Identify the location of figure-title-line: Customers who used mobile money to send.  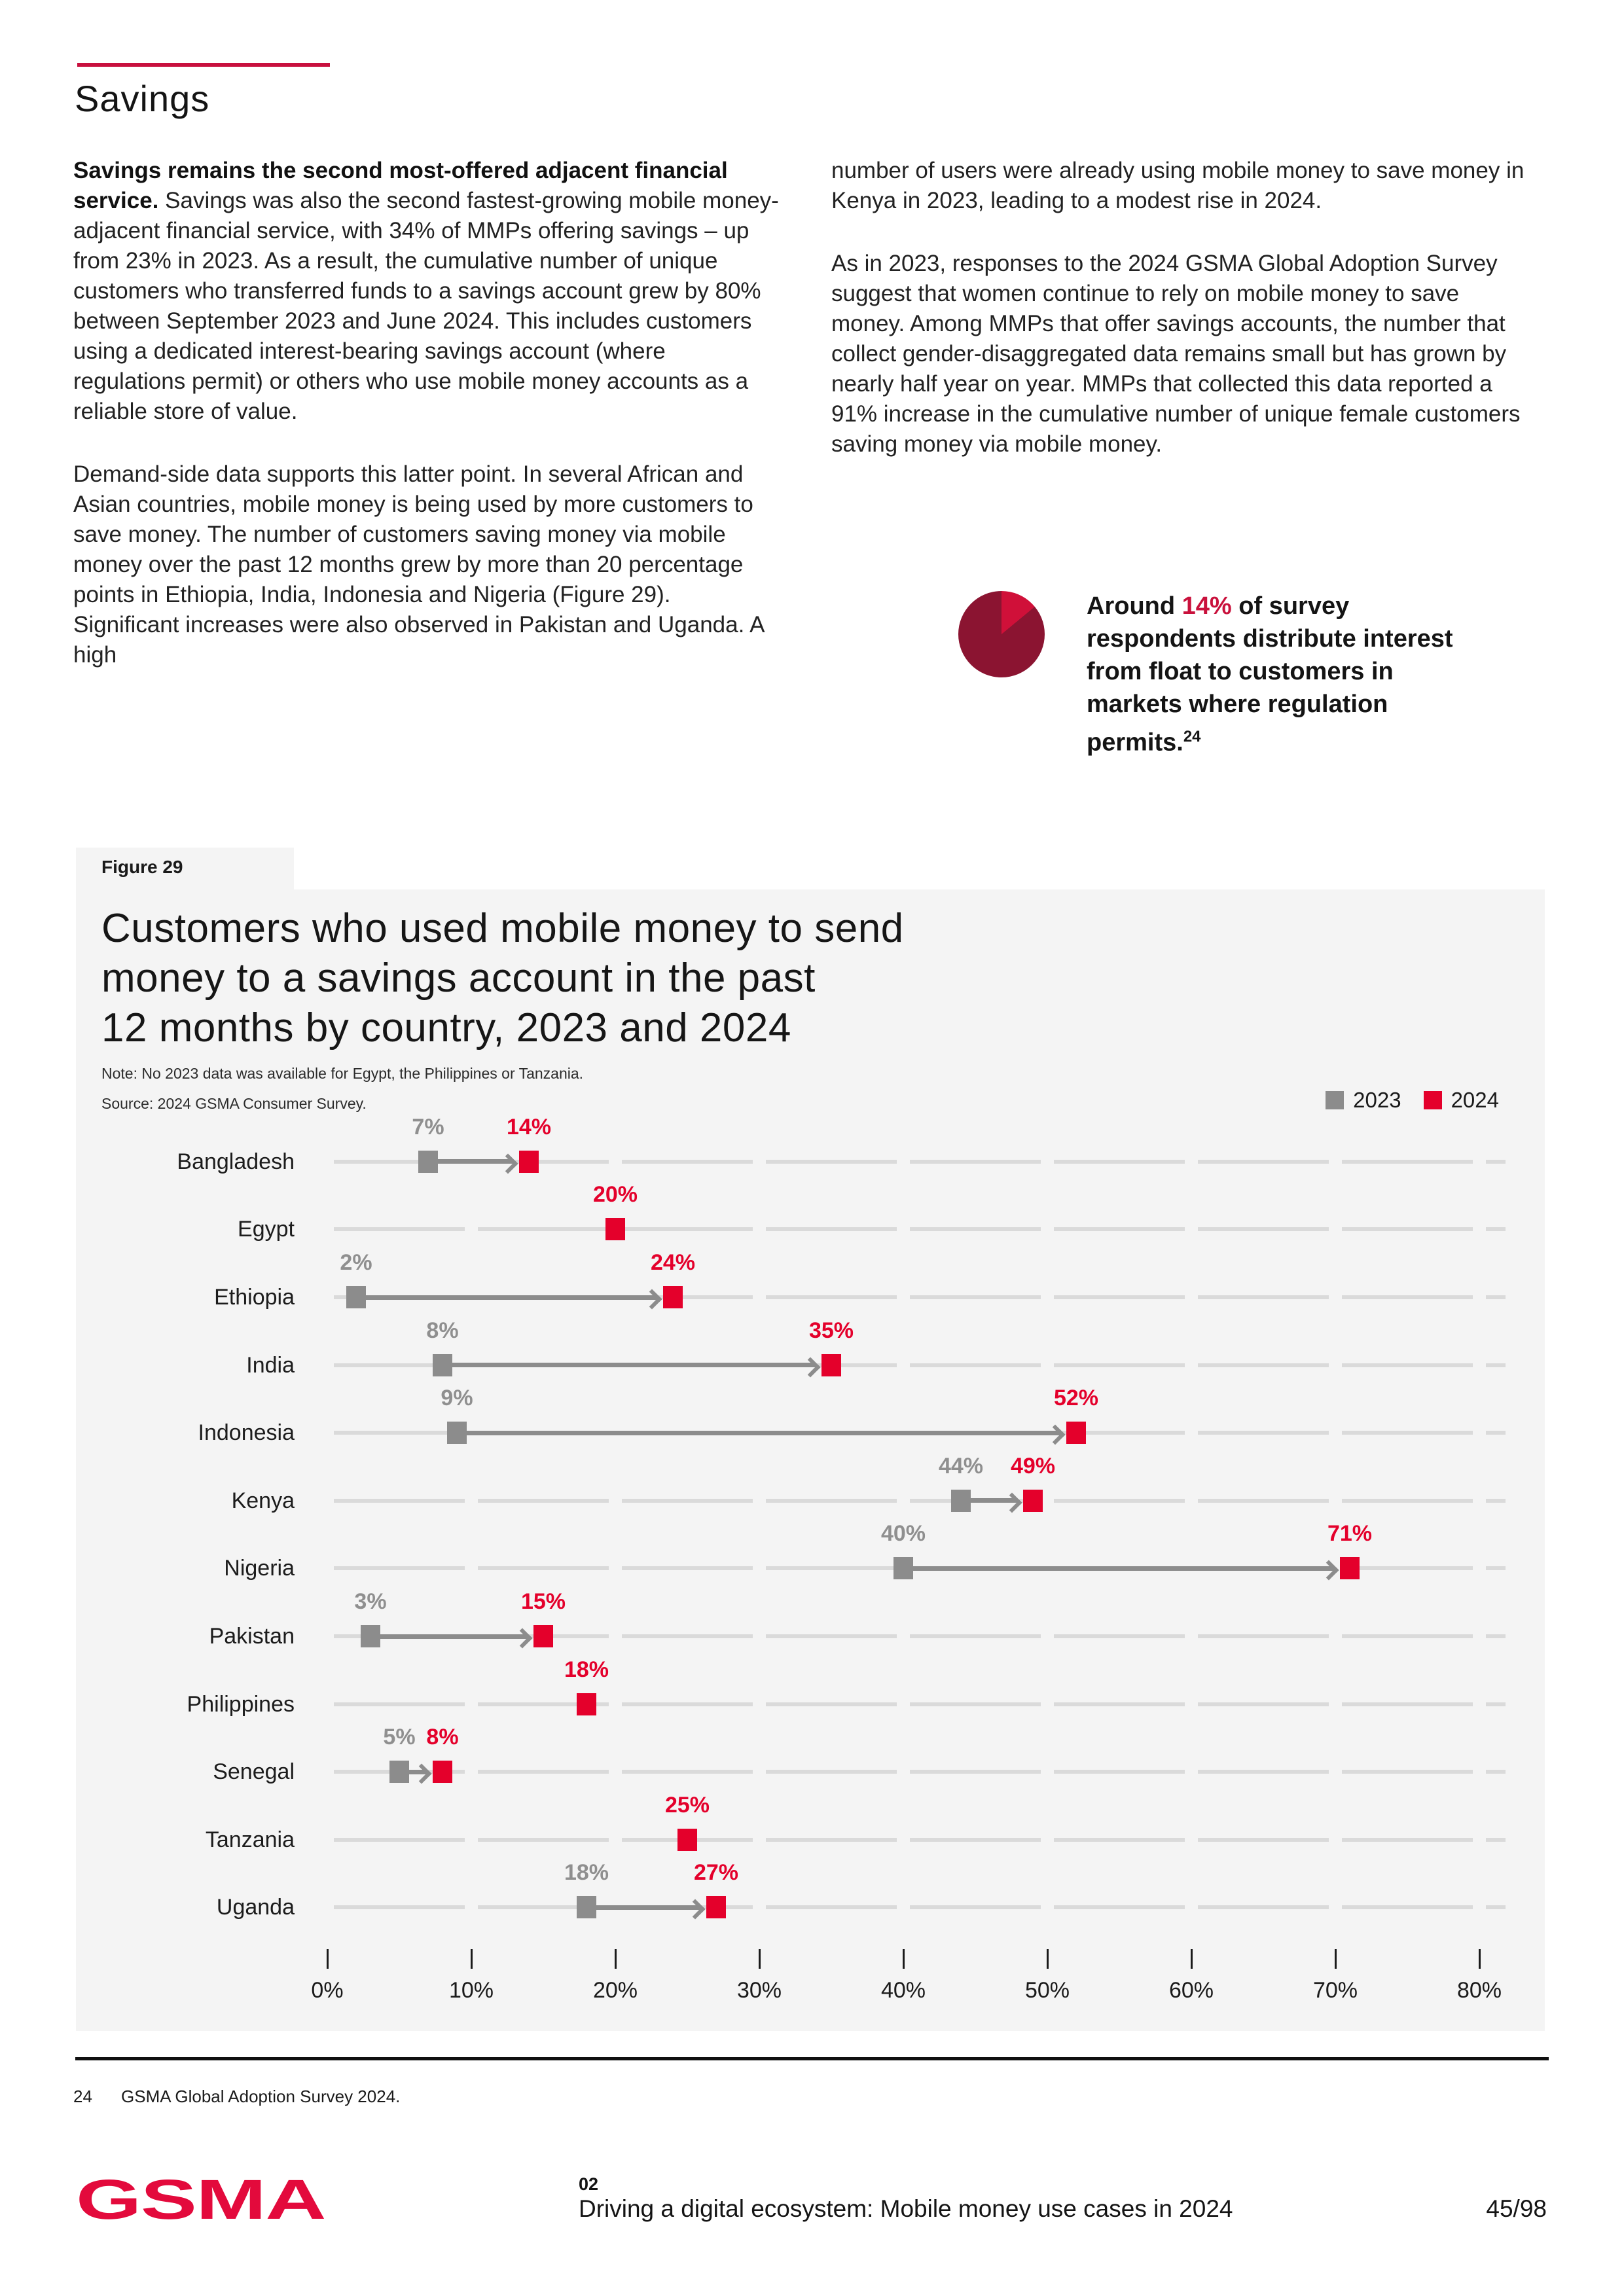
(502, 928).